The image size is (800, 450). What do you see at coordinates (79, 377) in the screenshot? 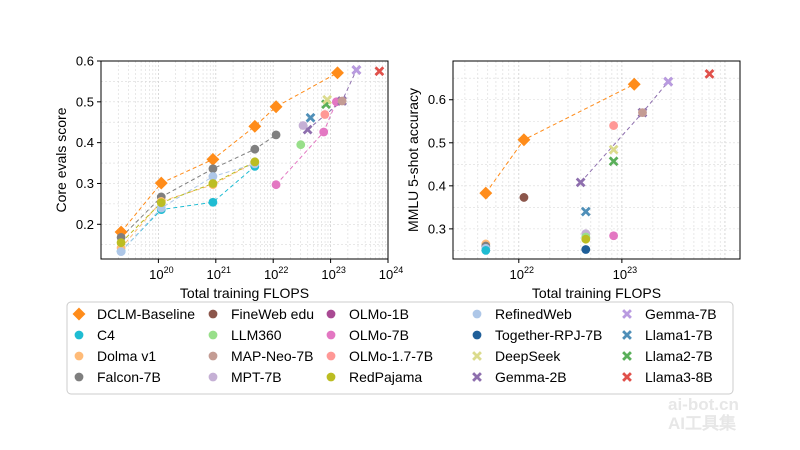
I see `legend-marker-falcon-7b` at bounding box center [79, 377].